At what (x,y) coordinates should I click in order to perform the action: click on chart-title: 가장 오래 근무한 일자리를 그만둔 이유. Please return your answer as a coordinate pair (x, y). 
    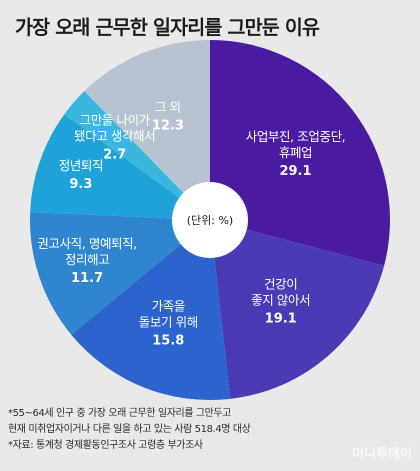
    Looking at the image, I should click on (167, 27).